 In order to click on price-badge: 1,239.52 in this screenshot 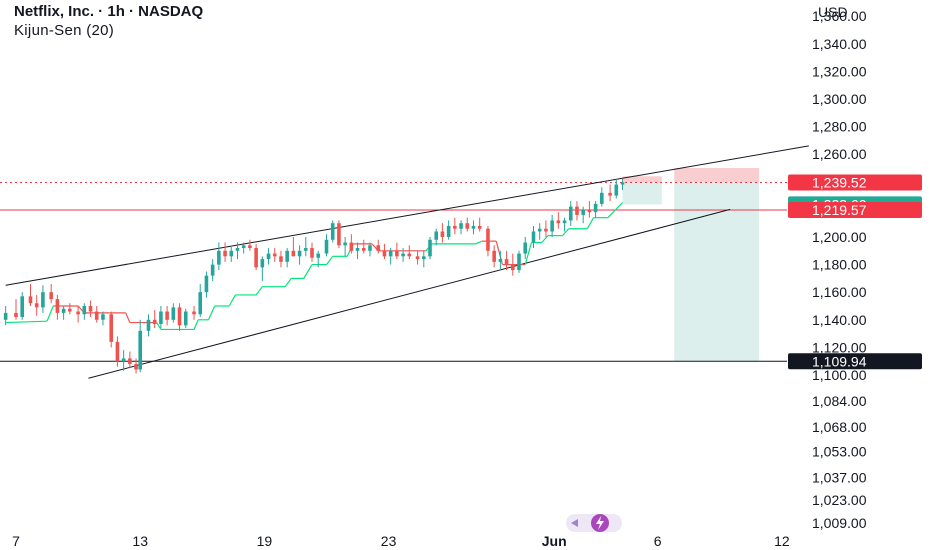, I will do `click(855, 182)`.